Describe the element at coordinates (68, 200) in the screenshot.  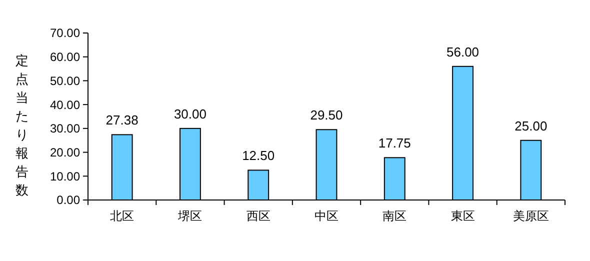
I see `y-tick-label: 0.00` at that location.